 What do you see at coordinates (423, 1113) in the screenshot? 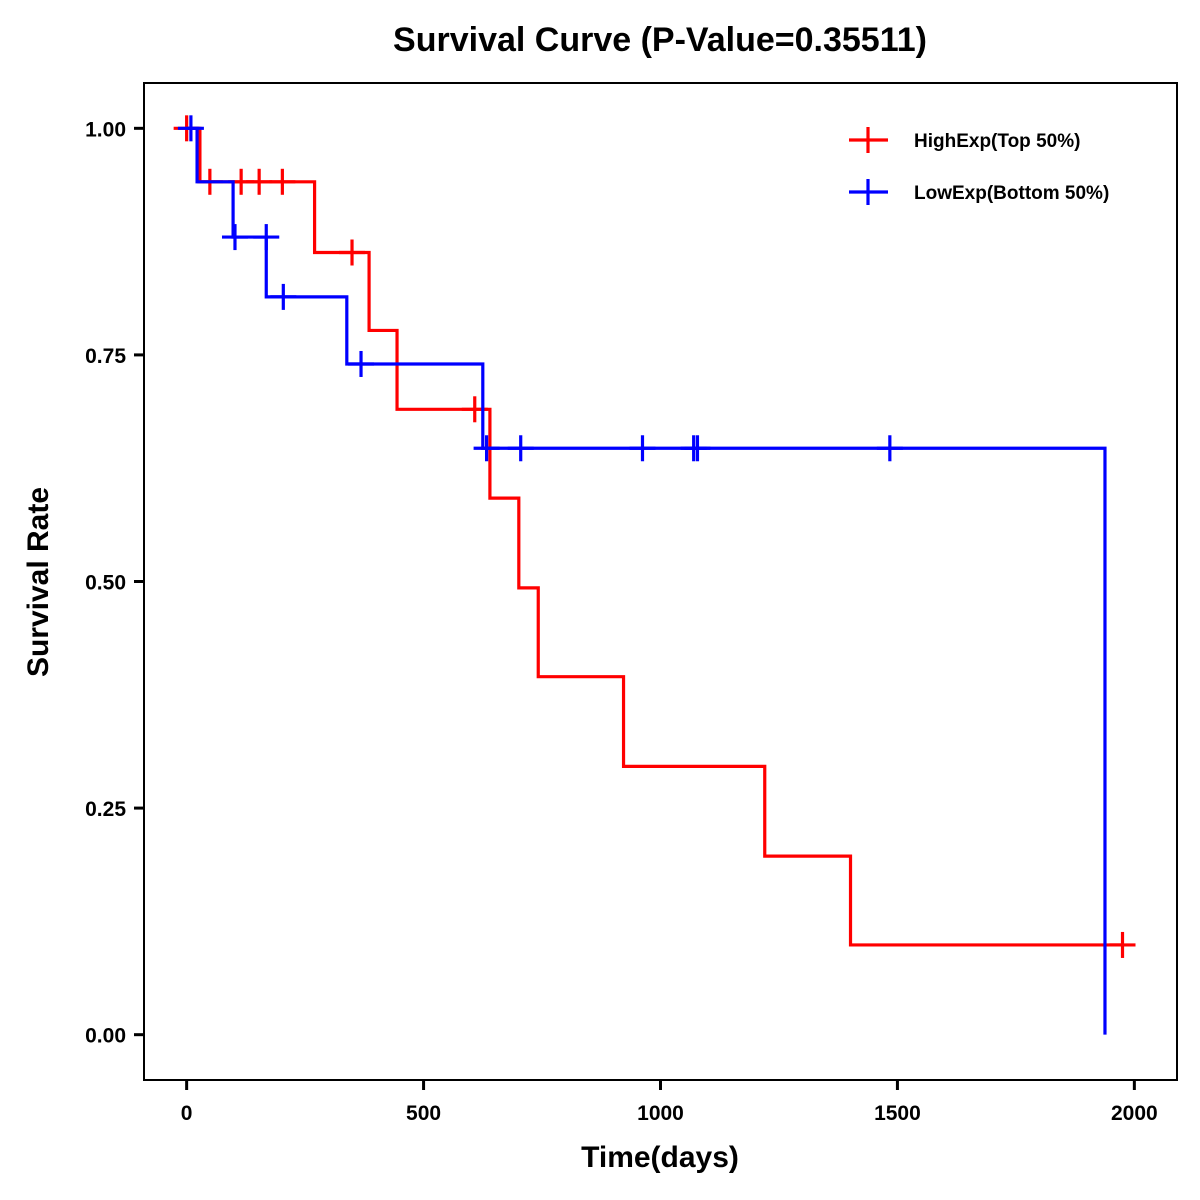
I see `x-tick-label: 500` at bounding box center [423, 1113].